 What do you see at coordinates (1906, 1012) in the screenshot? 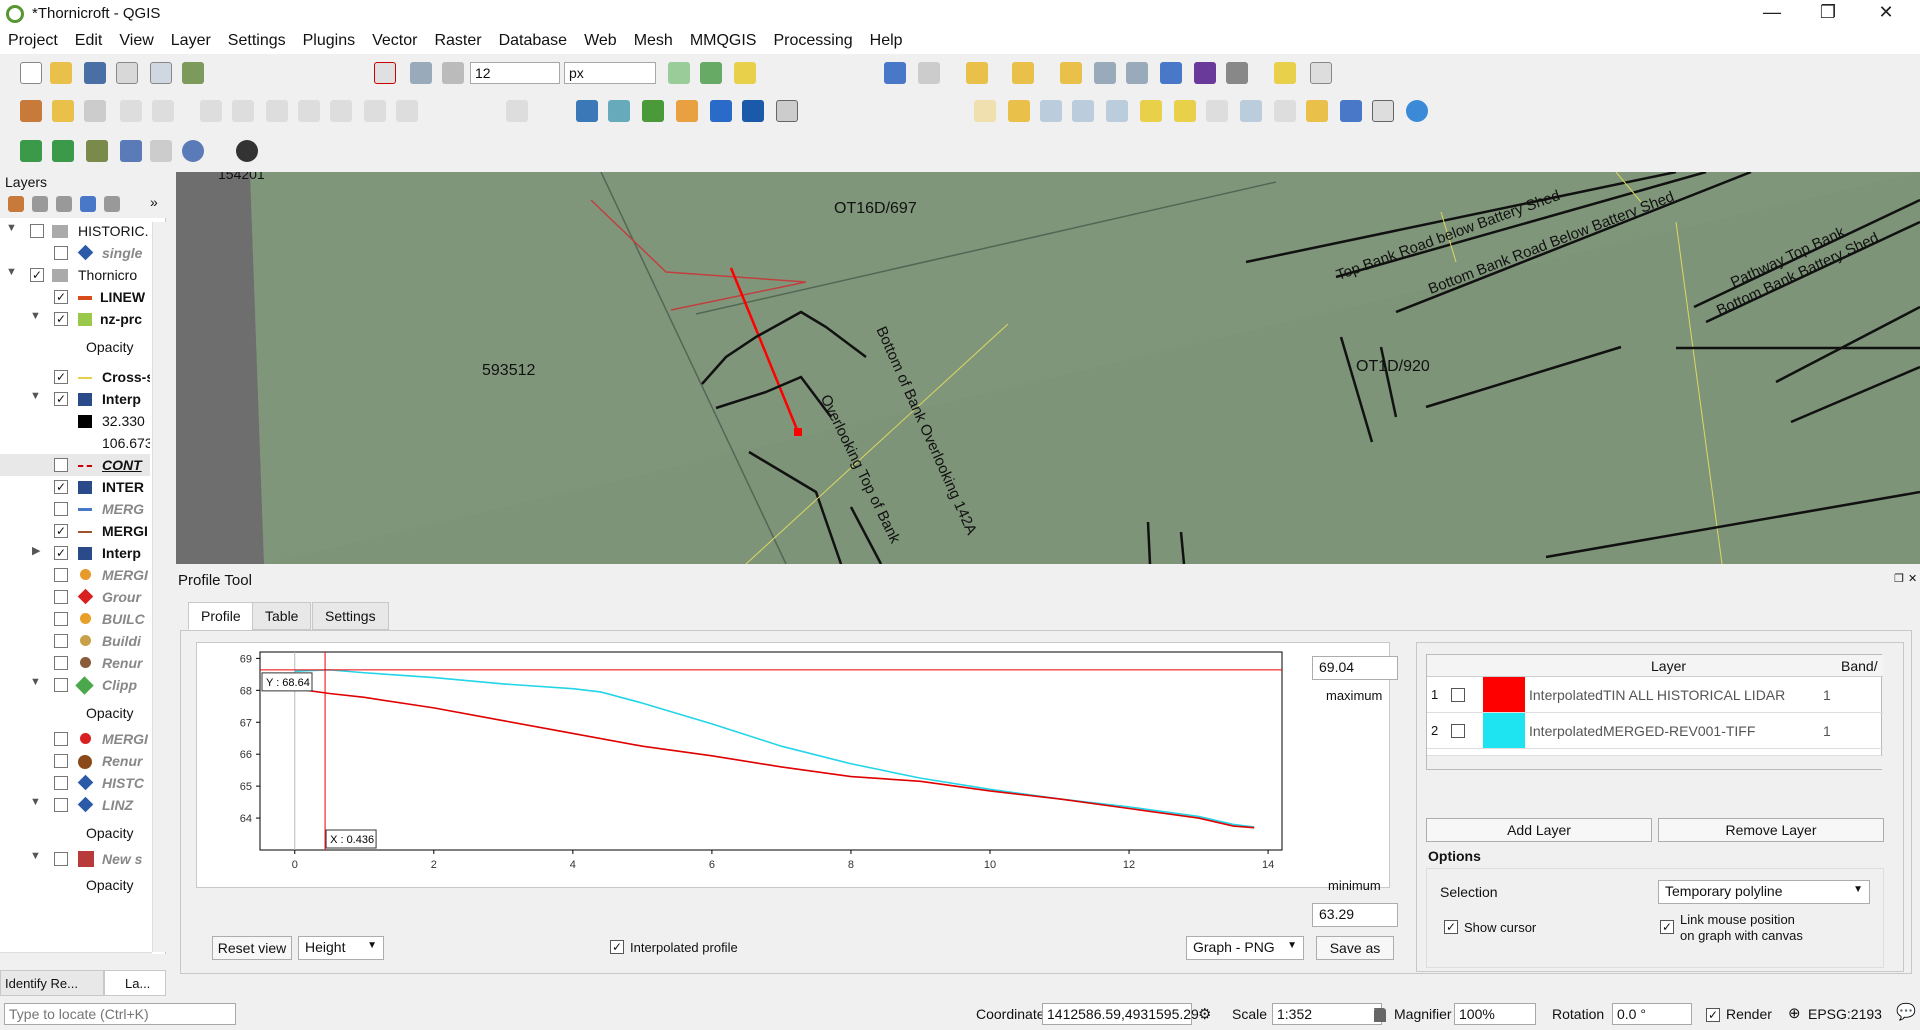
I see `messages-icon: 💬` at bounding box center [1906, 1012].